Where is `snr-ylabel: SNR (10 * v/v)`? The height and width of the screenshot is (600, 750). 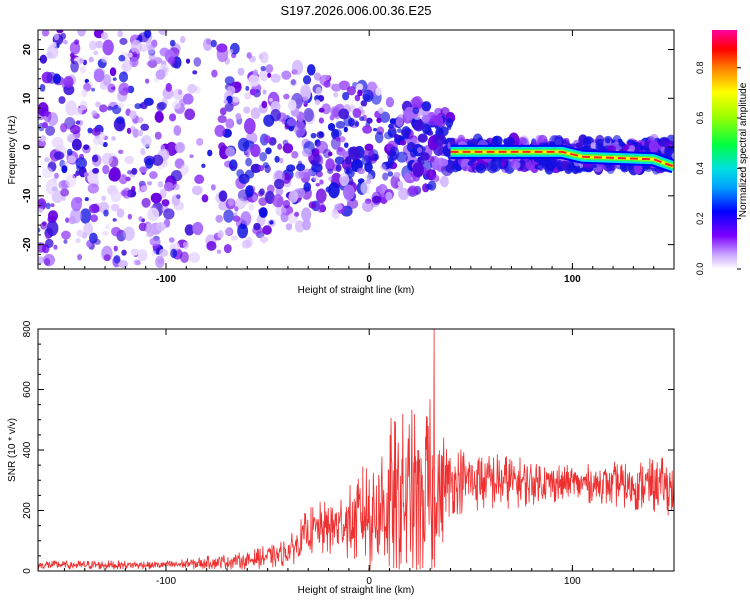 snr-ylabel: SNR (10 * v/v) is located at coordinates (12, 450).